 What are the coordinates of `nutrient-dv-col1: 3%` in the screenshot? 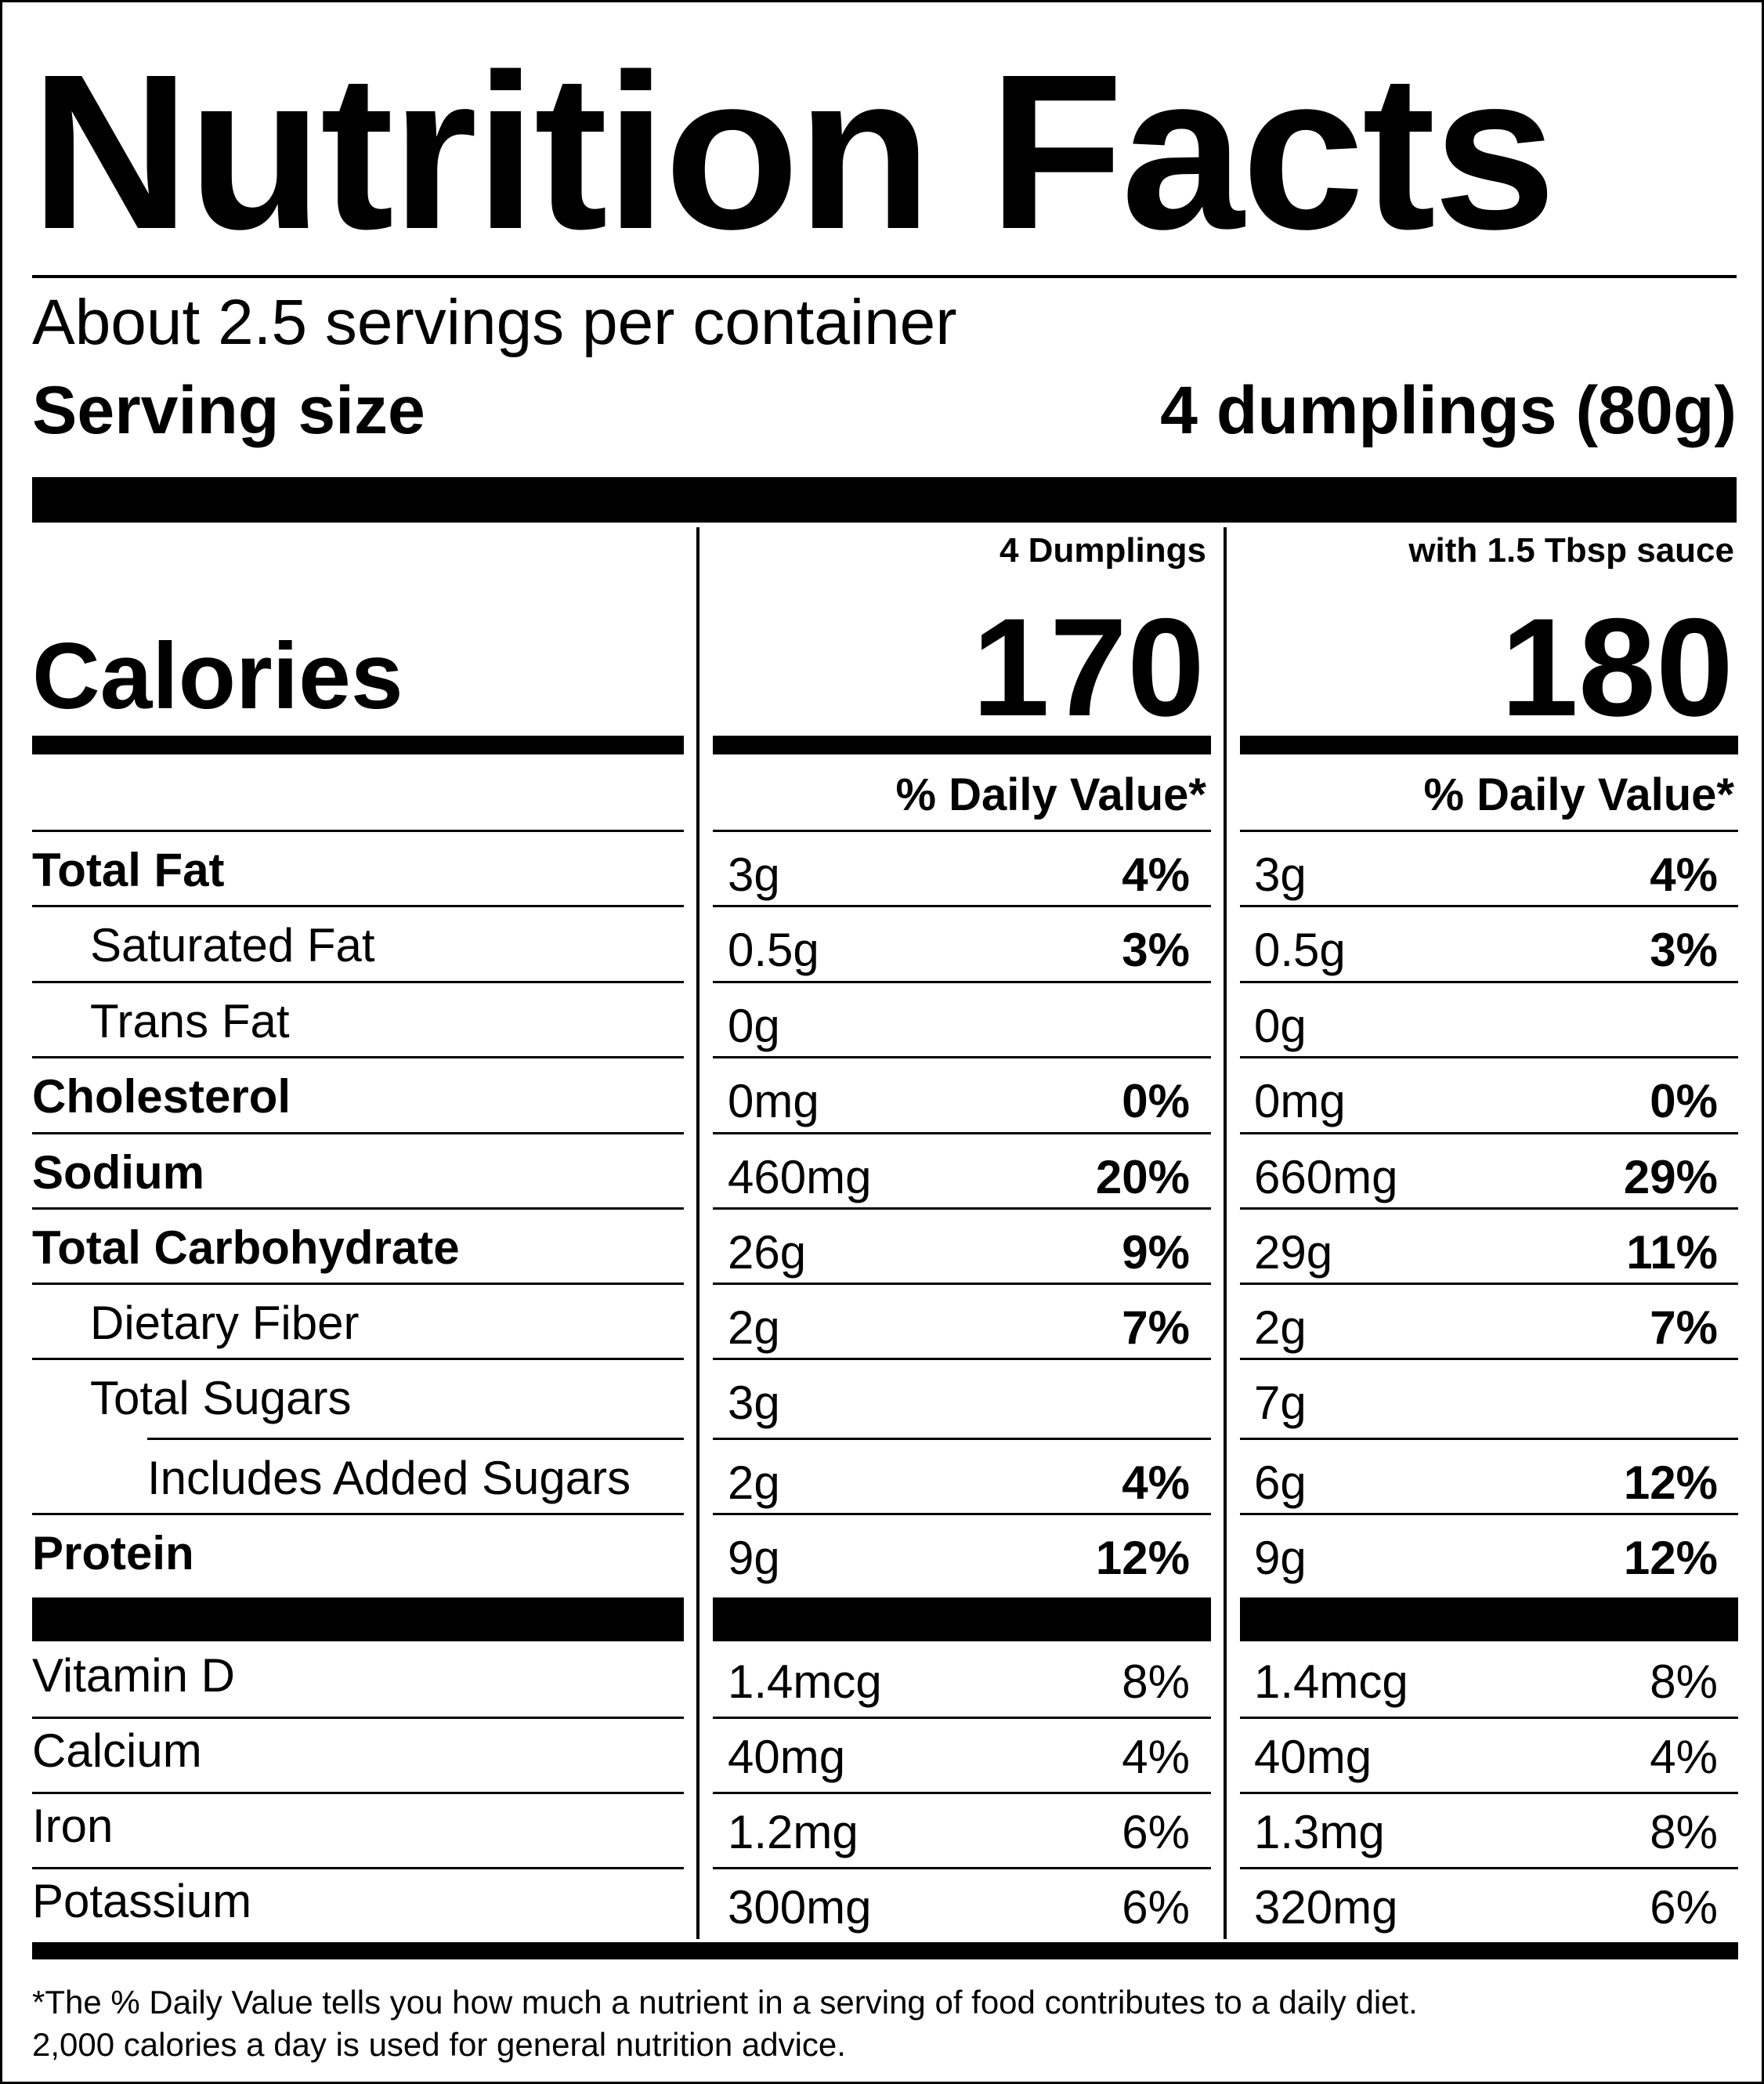 It's located at (1156, 950).